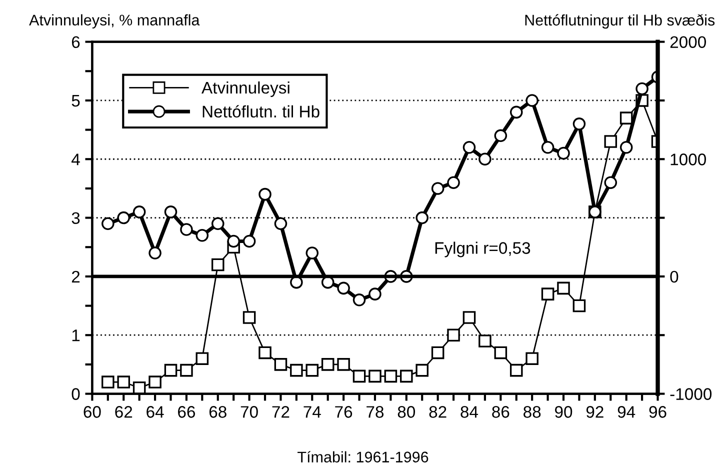  What do you see at coordinates (407, 412) in the screenshot?
I see `x-tick-label: 80` at bounding box center [407, 412].